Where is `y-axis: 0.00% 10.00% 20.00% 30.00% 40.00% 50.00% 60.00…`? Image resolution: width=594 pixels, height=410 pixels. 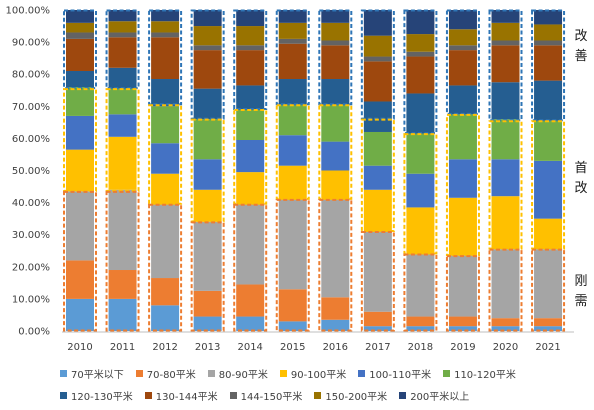
y-axis: 0.00% 10.00% 20.00% 30.00% 40.00% 50.00% 60.00… is located at coordinates (28, 172).